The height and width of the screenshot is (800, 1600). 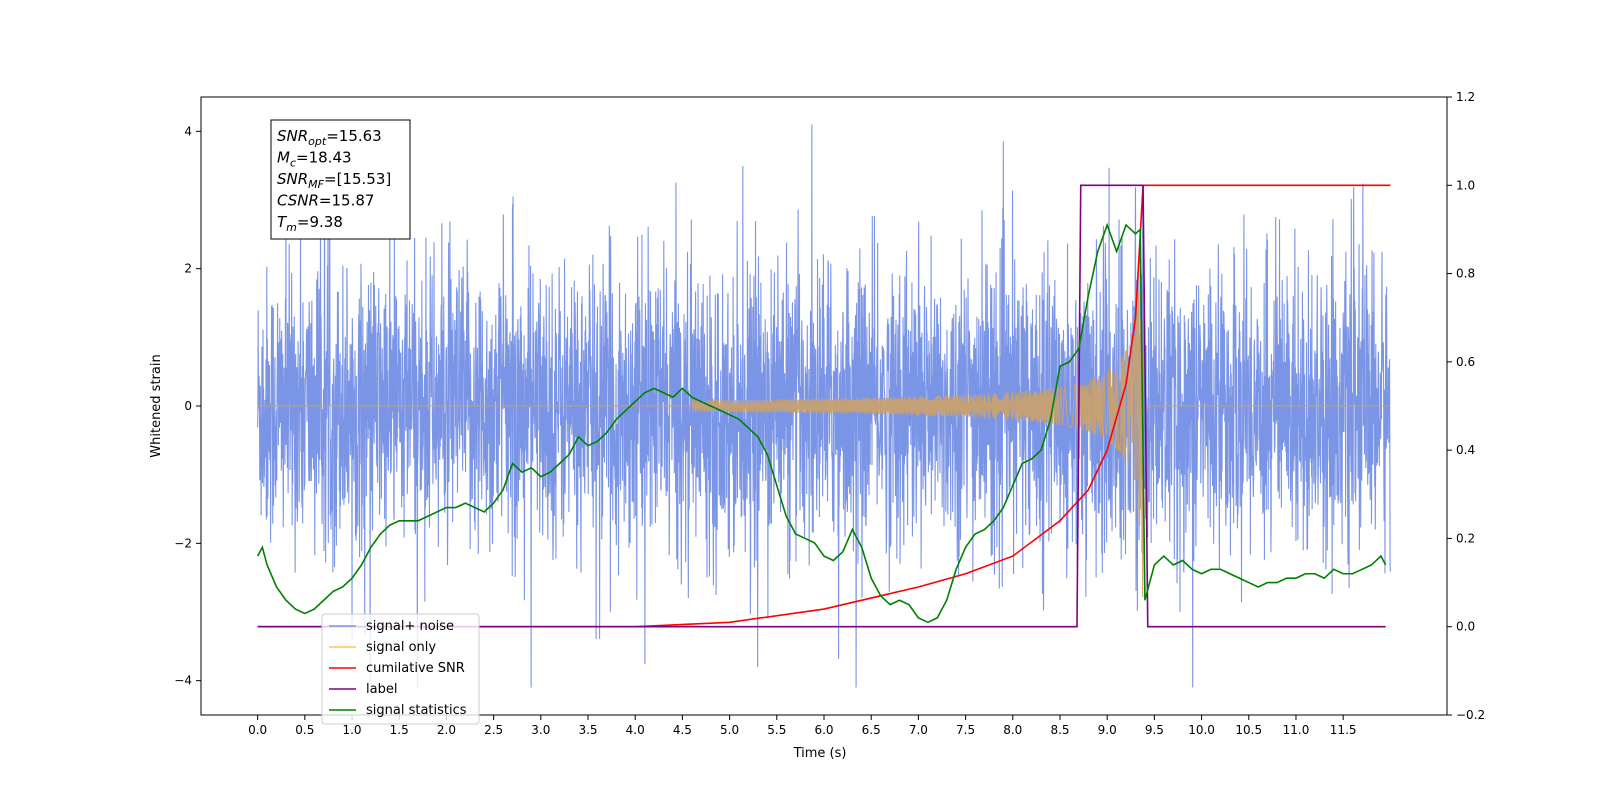 What do you see at coordinates (416, 710) in the screenshot?
I see `legend-label: signal statistics` at bounding box center [416, 710].